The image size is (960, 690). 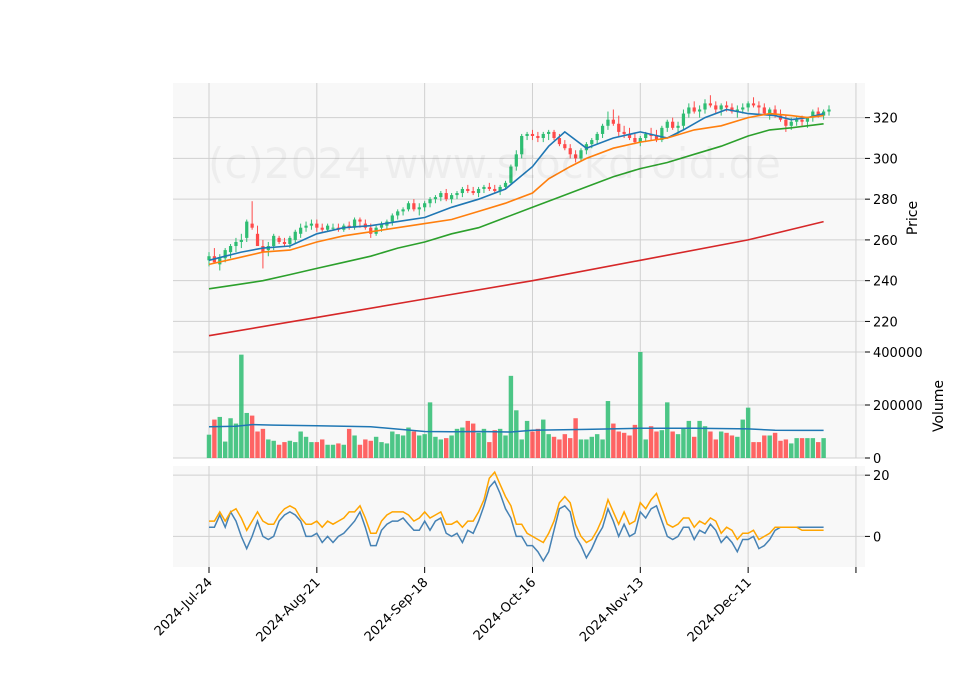 What do you see at coordinates (516, 185) in the screenshot?
I see `ma-short-line` at bounding box center [516, 185].